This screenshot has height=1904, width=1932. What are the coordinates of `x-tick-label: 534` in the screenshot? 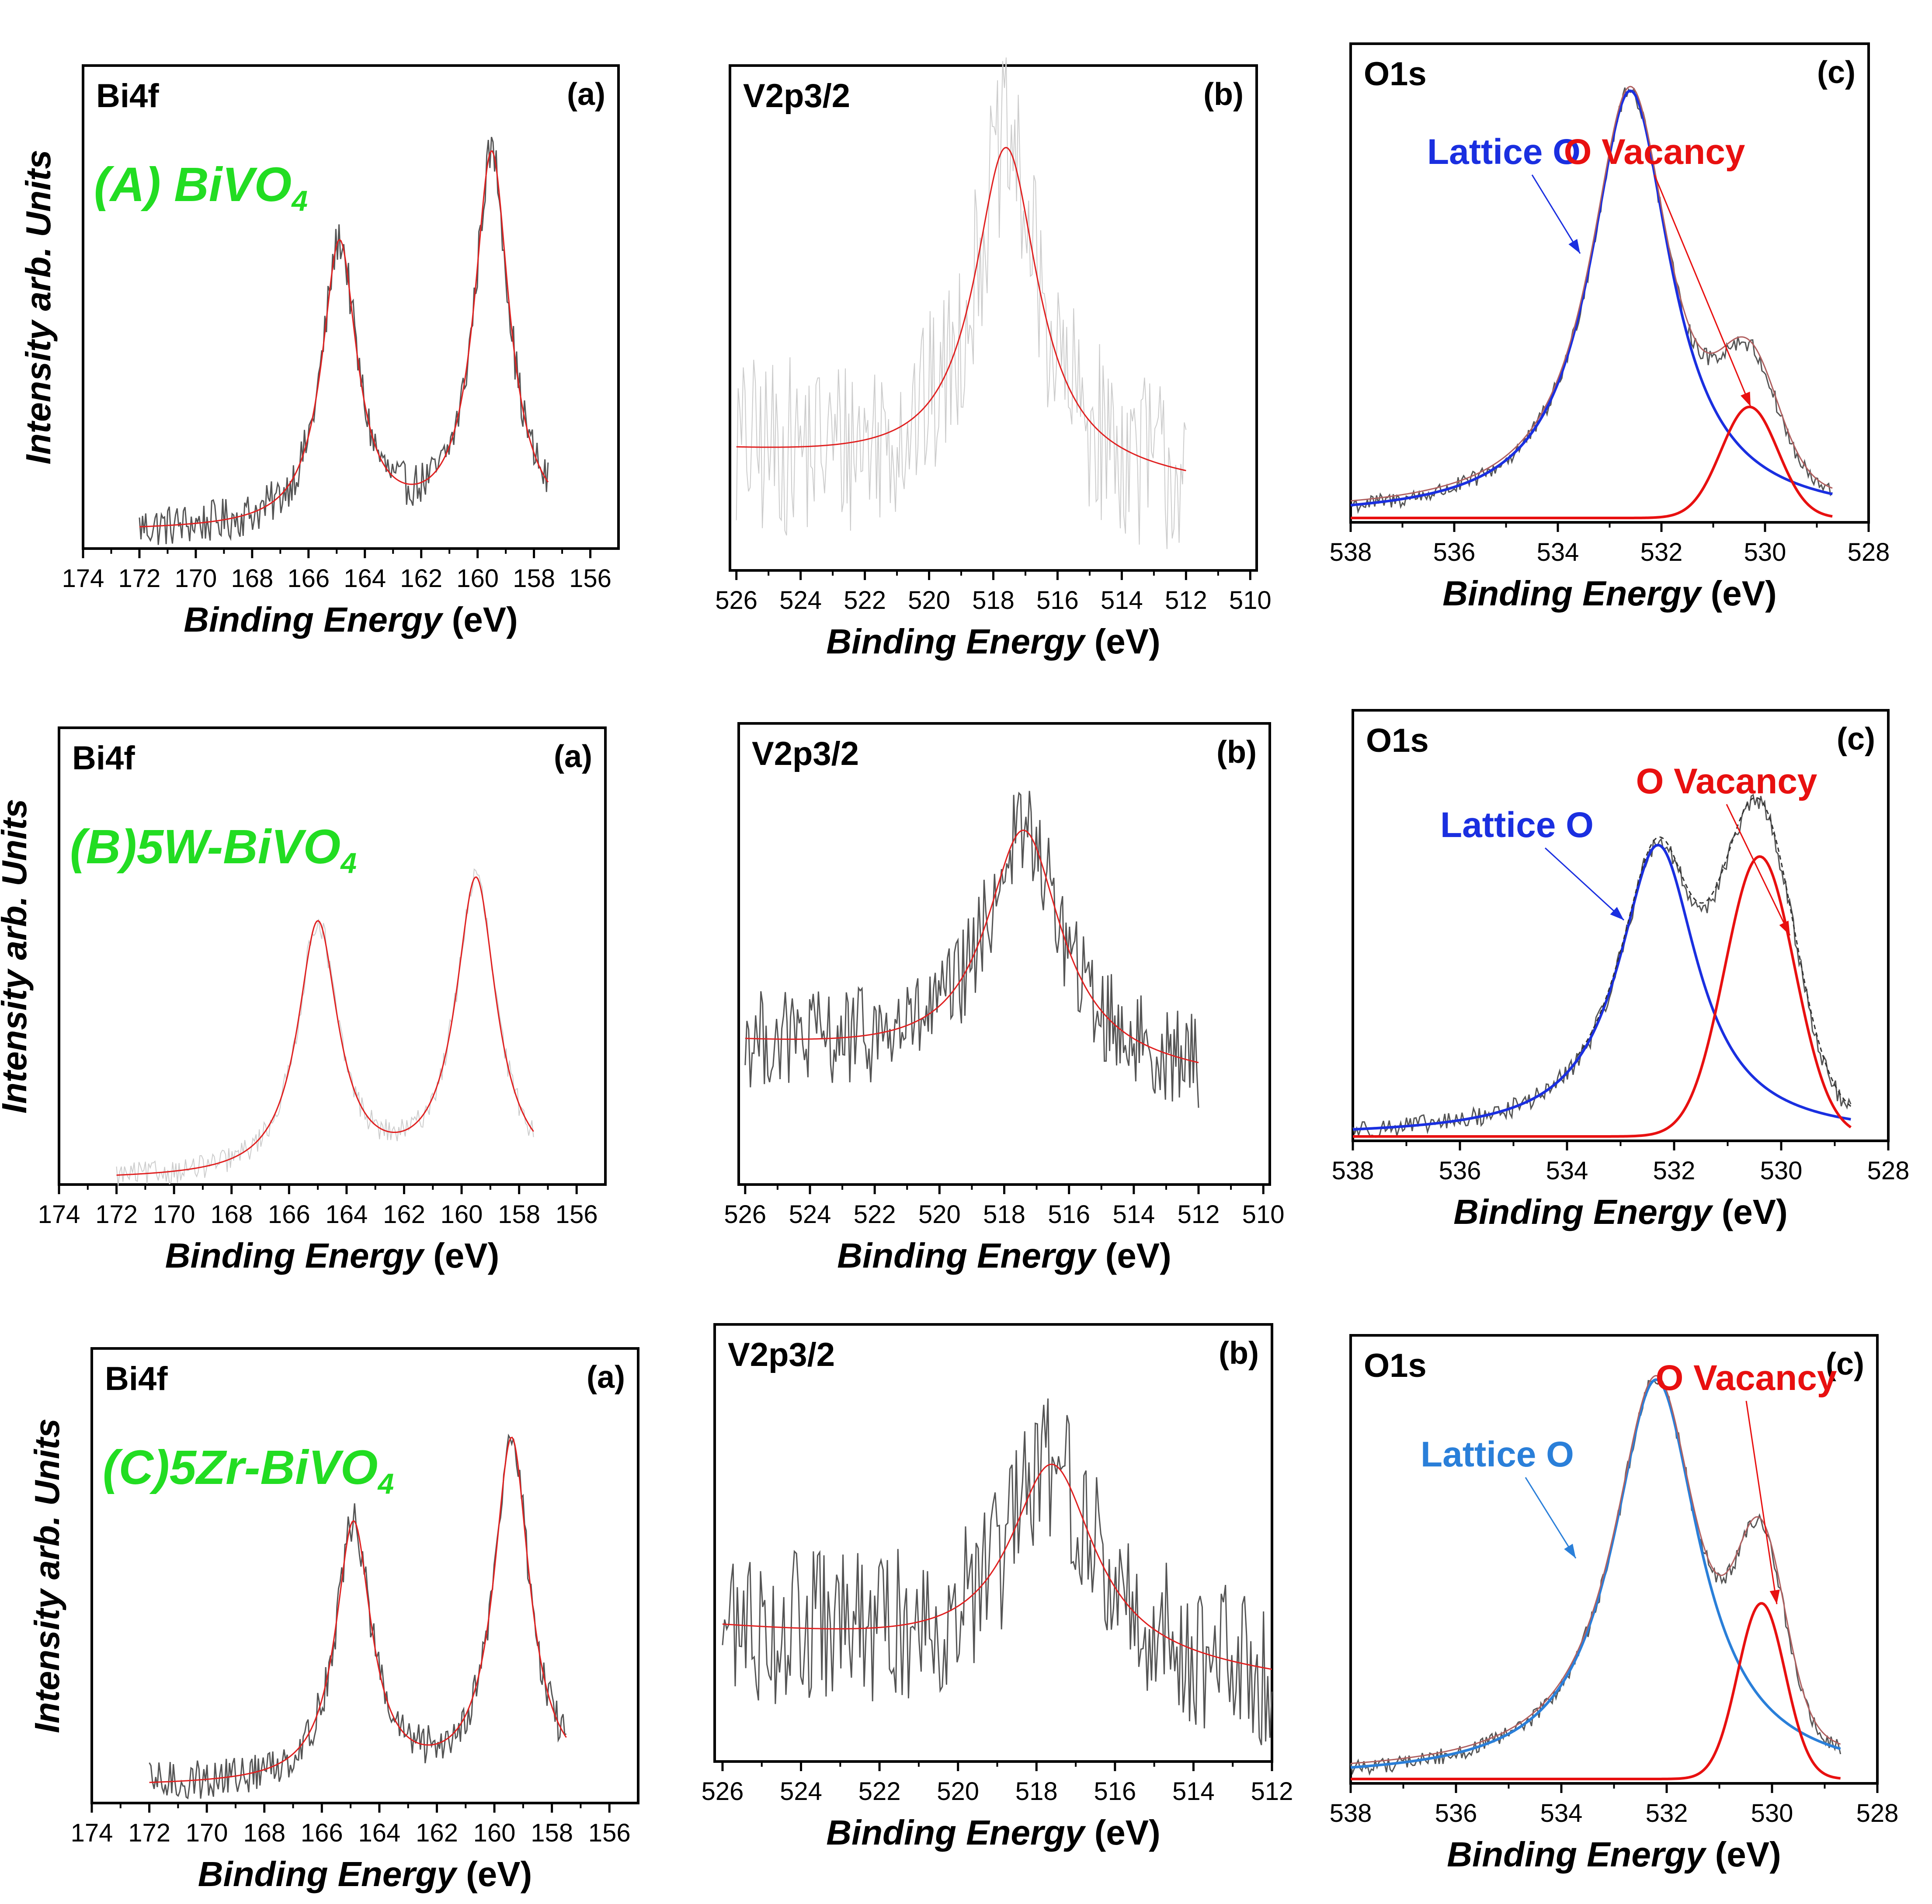 It's located at (1567, 1171).